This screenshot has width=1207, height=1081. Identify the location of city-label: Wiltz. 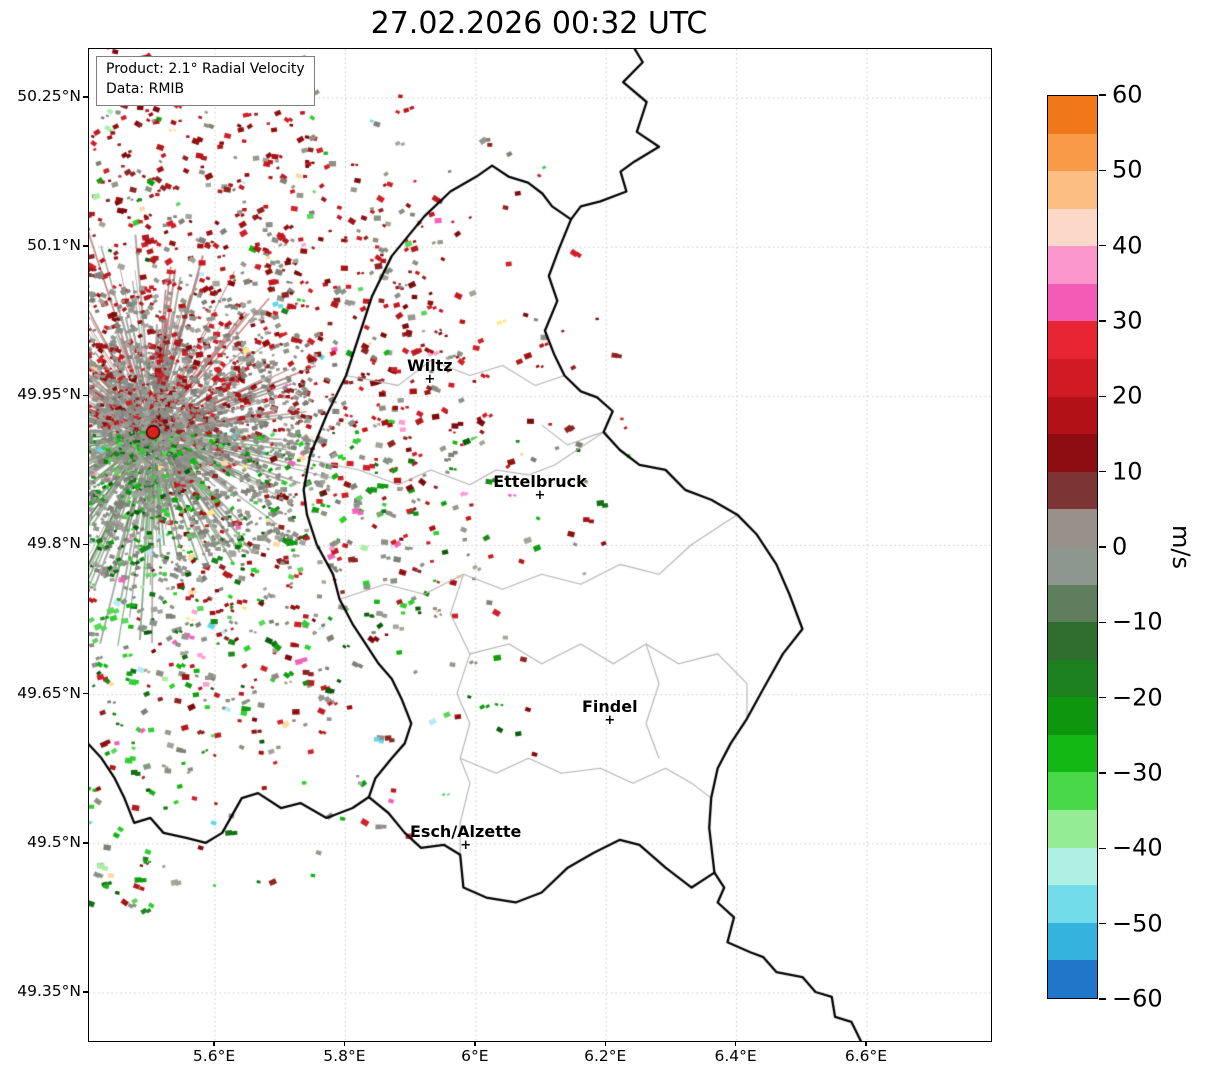
(430, 366).